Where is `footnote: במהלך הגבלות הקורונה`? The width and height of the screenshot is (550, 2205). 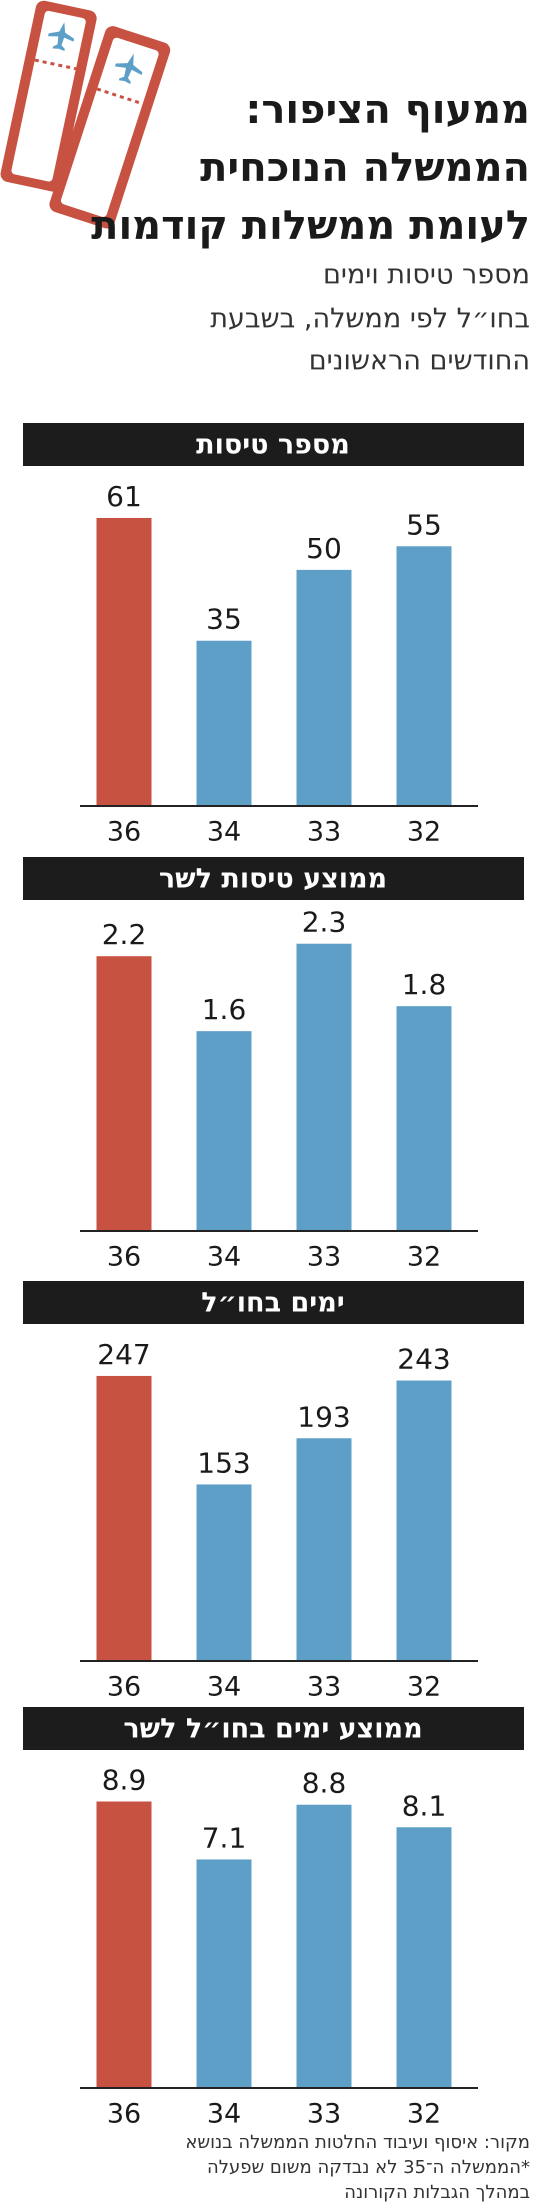
footnote: במהלך הגבלות הקורונה is located at coordinates (437, 2192).